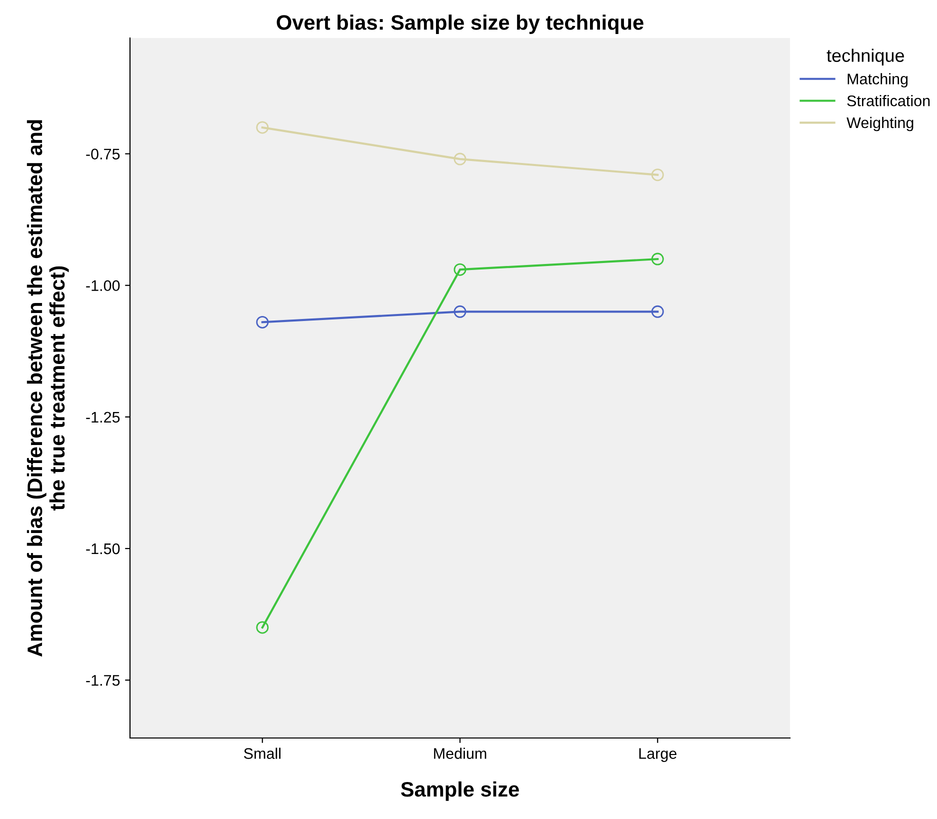 The image size is (937, 819). Describe the element at coordinates (657, 755) in the screenshot. I see `x-tick-label: Large` at that location.